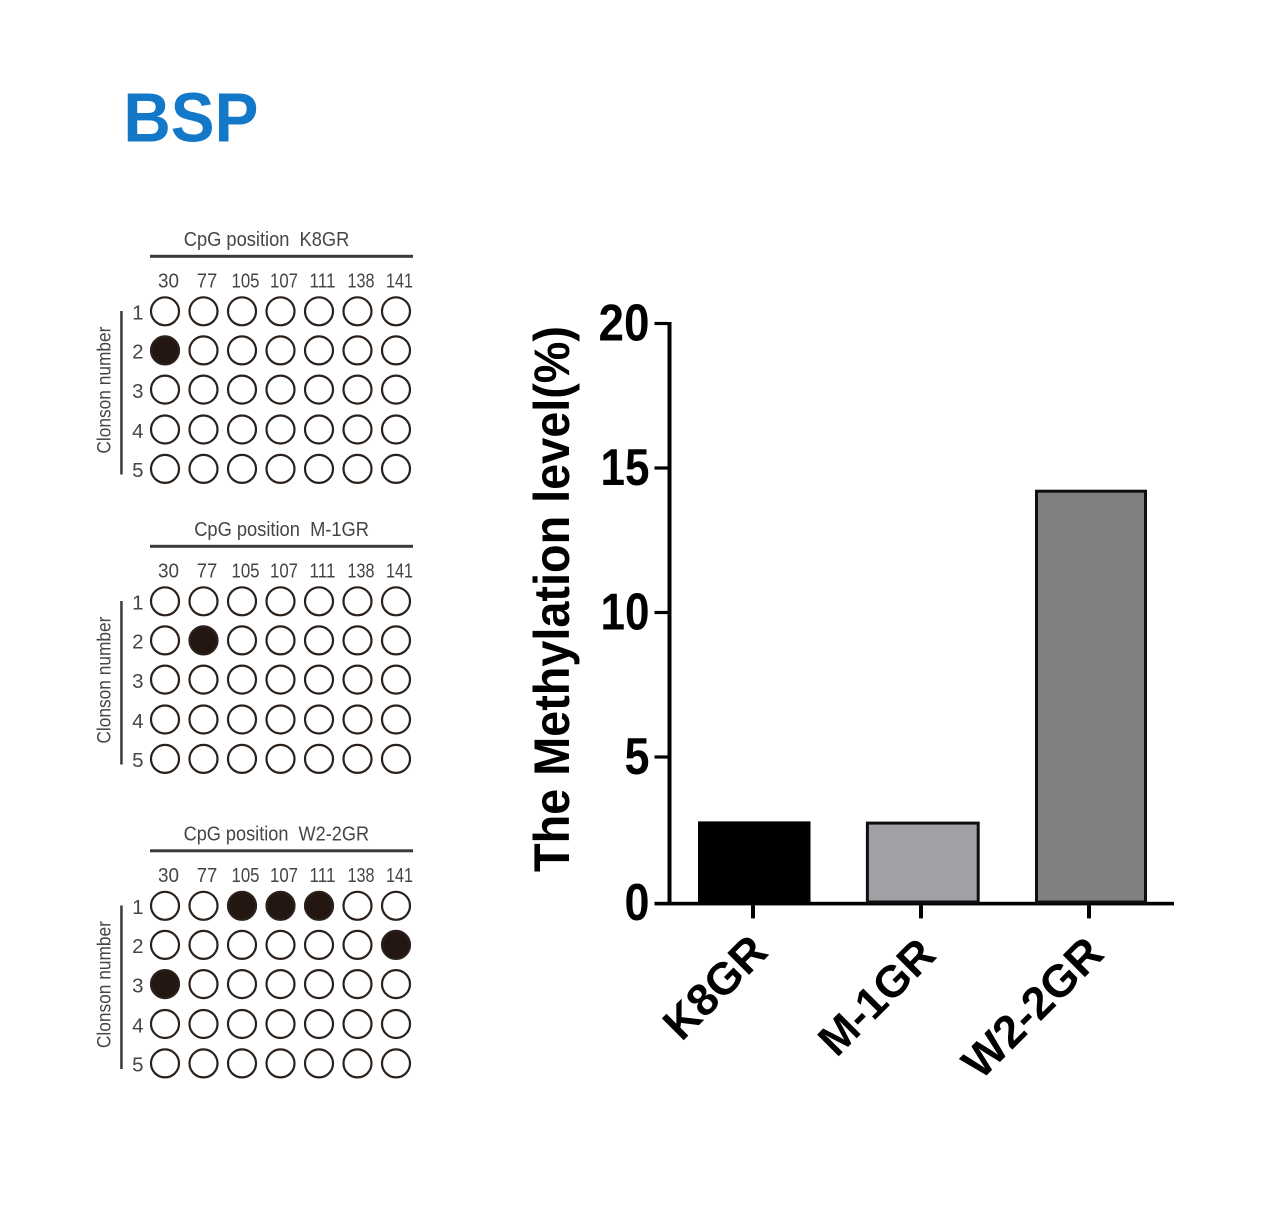  Describe the element at coordinates (190, 118) in the screenshot. I see `svg-text: BSP` at that location.